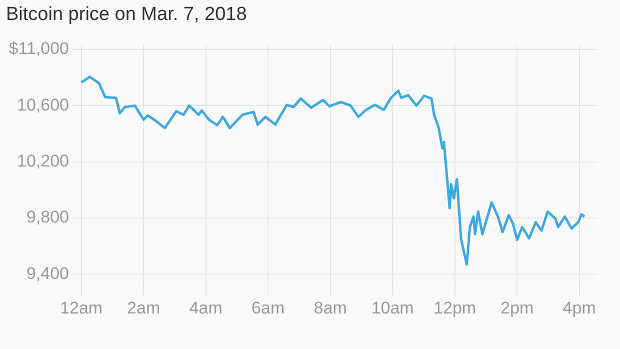 The image size is (620, 349). What do you see at coordinates (126, 15) in the screenshot?
I see `chart-title: Bitcoin price on Mar. 7, 2018` at bounding box center [126, 15].